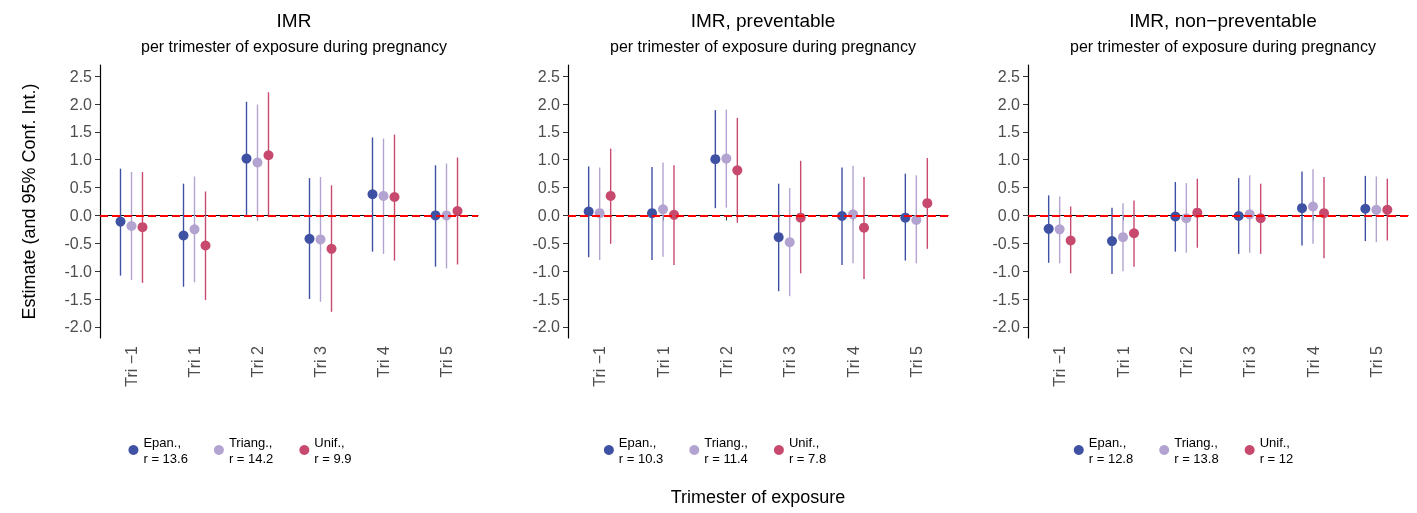  I want to click on legend-label: Triang., r = 14.2, so click(251, 450).